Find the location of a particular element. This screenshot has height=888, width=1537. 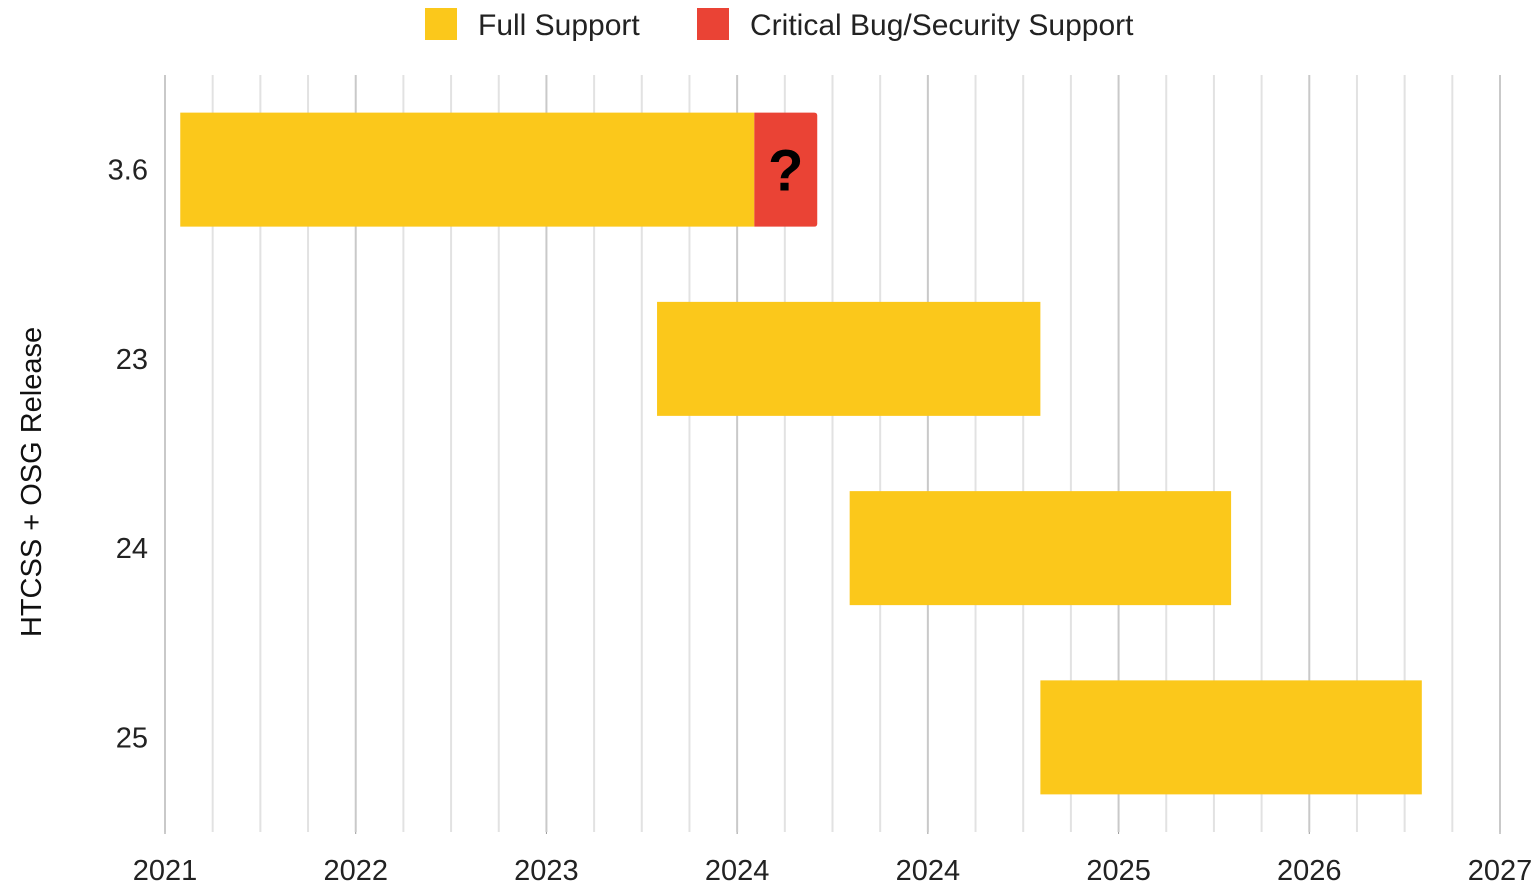

bar-label: ? is located at coordinates (785, 171).